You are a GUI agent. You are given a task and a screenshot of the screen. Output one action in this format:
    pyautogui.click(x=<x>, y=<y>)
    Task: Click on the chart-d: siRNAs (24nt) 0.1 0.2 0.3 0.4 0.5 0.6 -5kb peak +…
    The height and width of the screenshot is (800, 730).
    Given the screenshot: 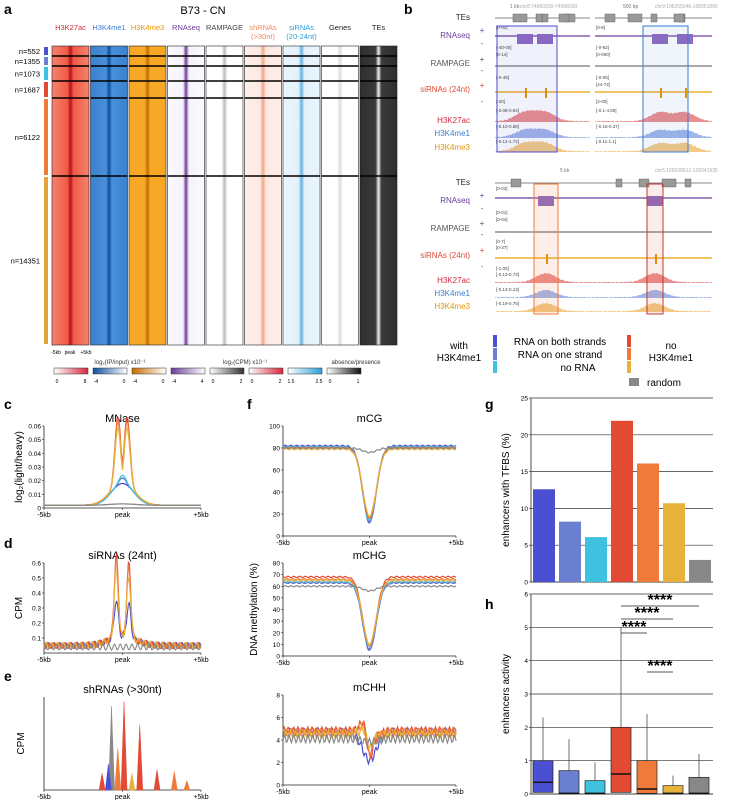 What is the action you would take?
    pyautogui.click(x=111, y=607)
    